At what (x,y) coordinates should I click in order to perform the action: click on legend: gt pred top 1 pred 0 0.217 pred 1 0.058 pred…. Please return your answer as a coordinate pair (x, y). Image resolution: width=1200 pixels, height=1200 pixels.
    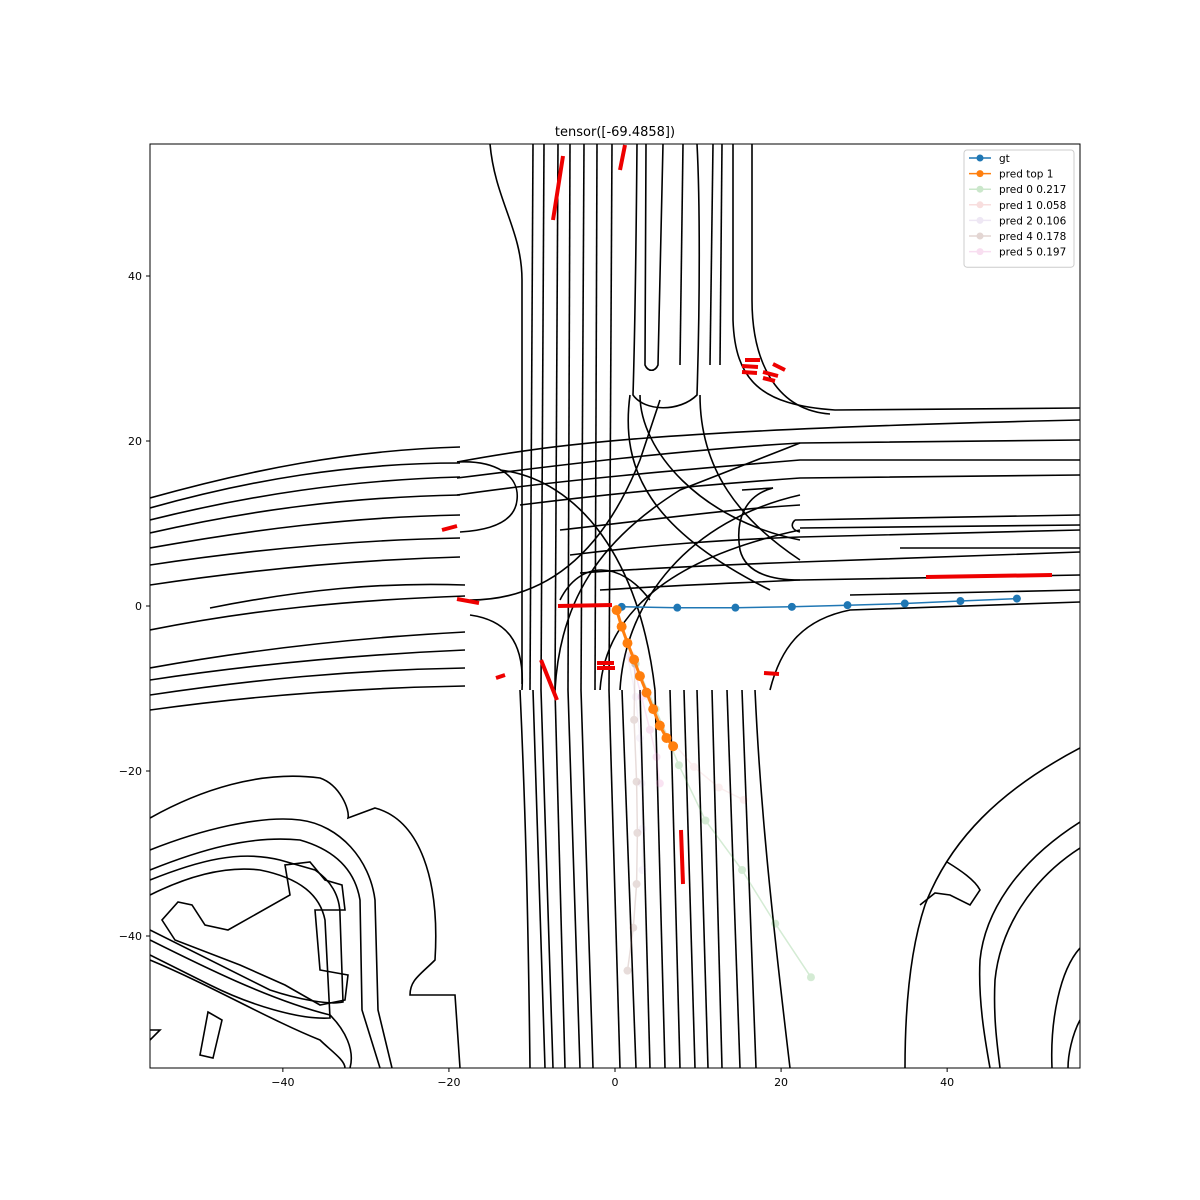
    Looking at the image, I should click on (1019, 208).